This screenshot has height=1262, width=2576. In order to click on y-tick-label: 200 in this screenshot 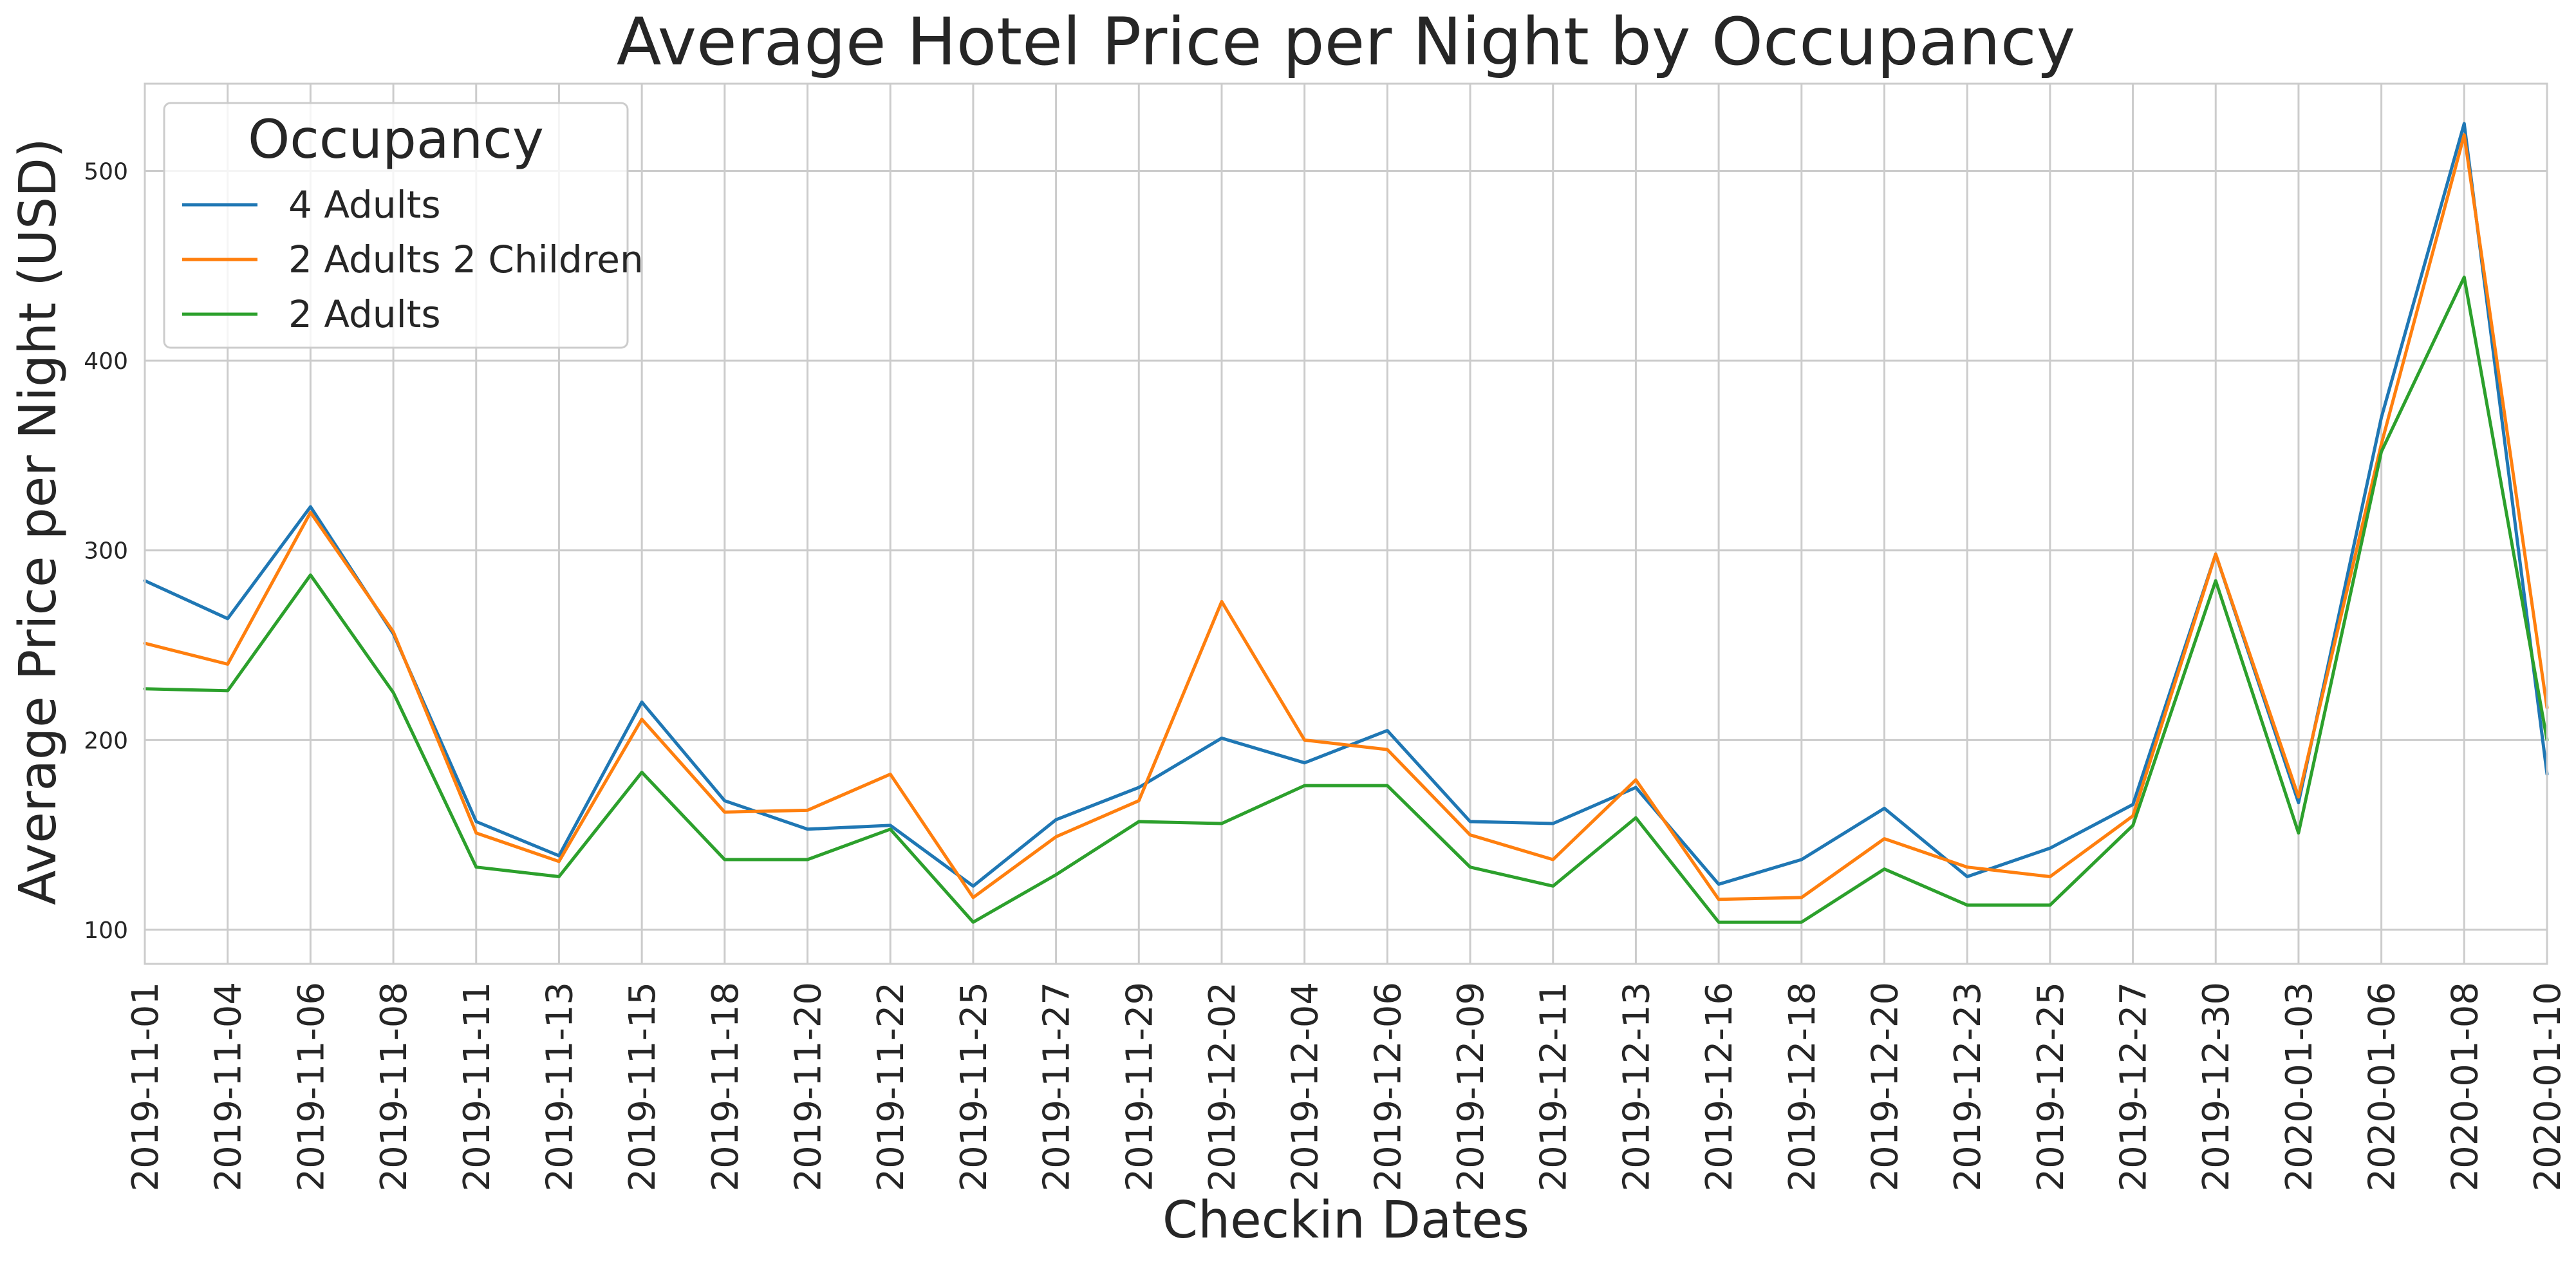, I will do `click(106, 741)`.